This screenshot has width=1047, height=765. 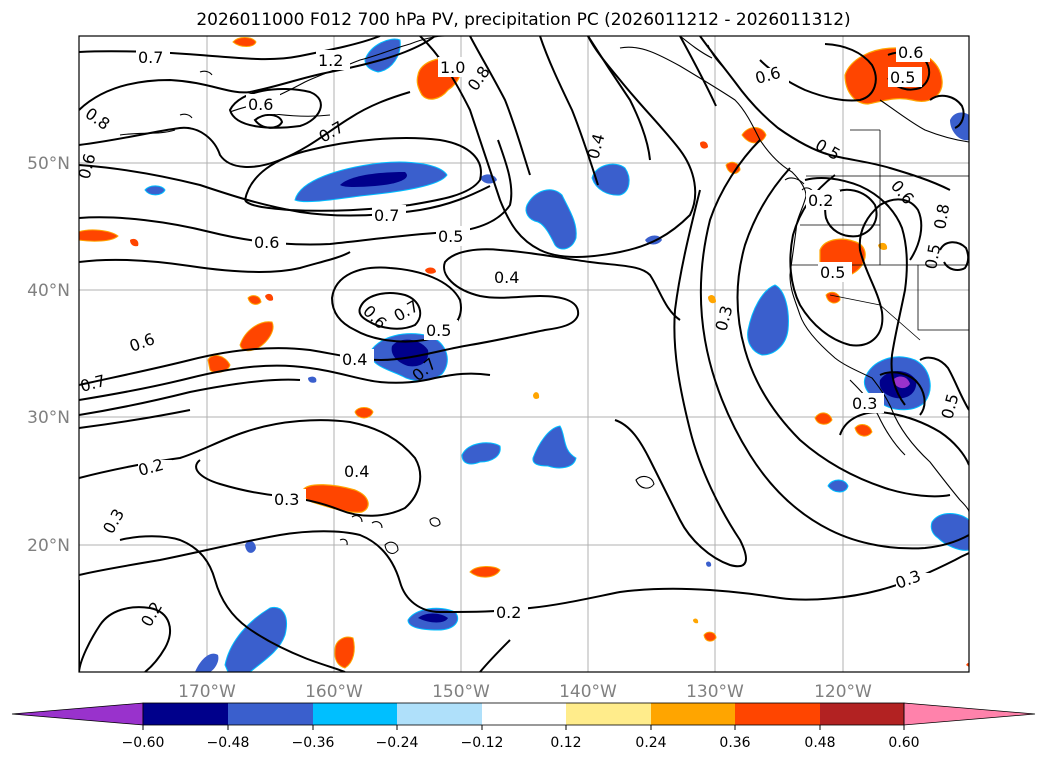 What do you see at coordinates (48, 164) in the screenshot?
I see `lat-tick-label: 50°N` at bounding box center [48, 164].